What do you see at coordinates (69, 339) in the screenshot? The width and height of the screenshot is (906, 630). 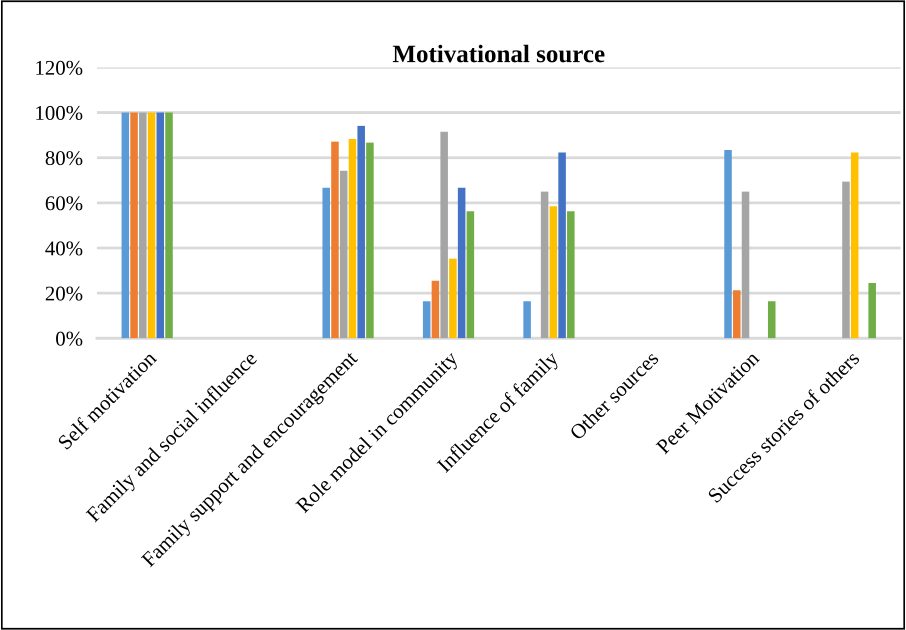 I see `y-tick-label: 0%` at bounding box center [69, 339].